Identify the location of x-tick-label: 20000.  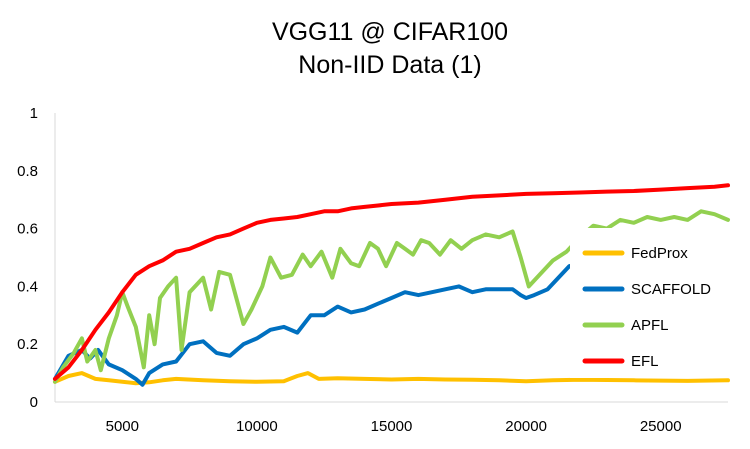
(526, 426).